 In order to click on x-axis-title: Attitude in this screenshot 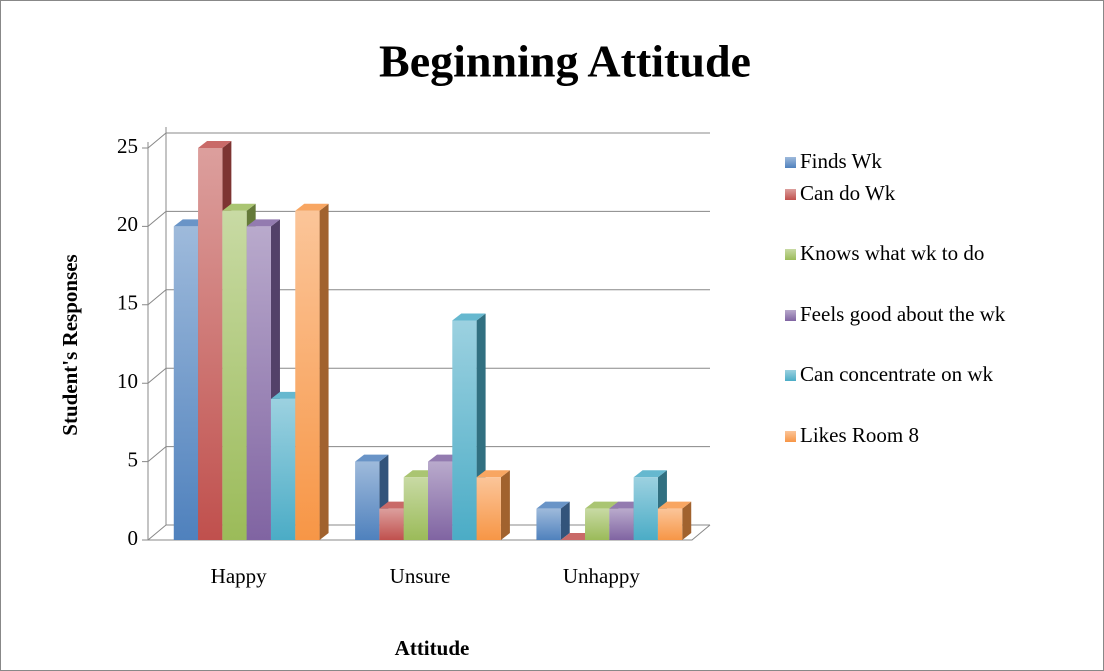, I will do `click(432, 648)`.